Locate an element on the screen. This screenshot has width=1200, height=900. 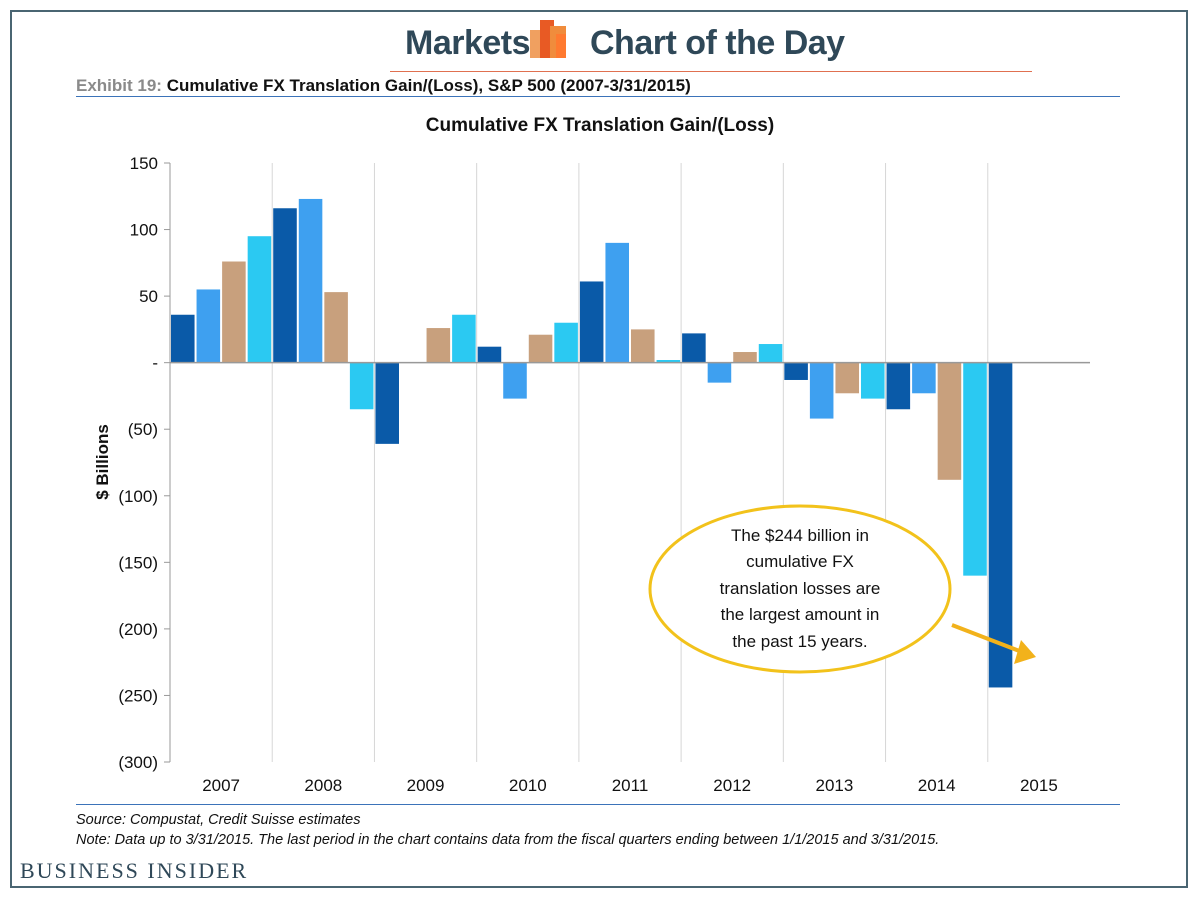
bar-2013-q3 is located at coordinates (847, 378).